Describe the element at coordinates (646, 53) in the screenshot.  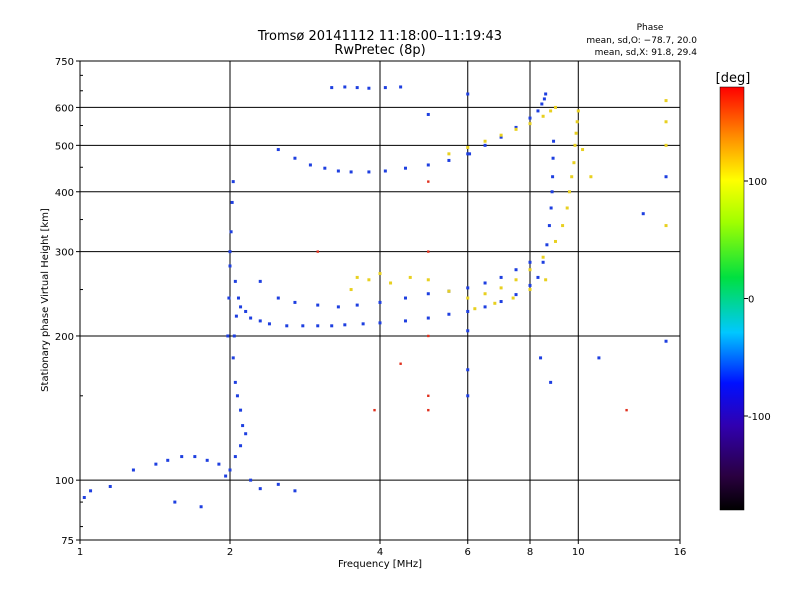
I see `phase-stats-x: mean, sd,X: 91.8, 29.4` at that location.